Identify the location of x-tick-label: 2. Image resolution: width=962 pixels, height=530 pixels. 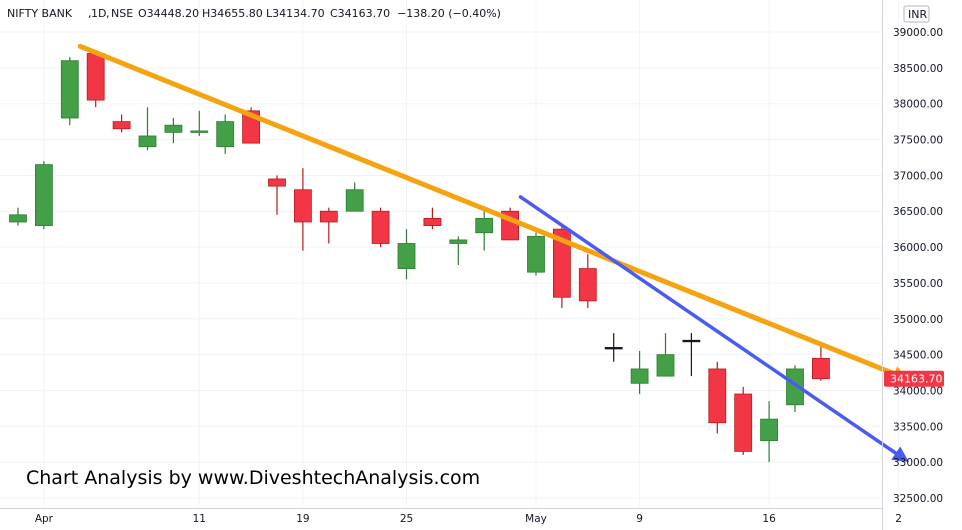
(898, 519).